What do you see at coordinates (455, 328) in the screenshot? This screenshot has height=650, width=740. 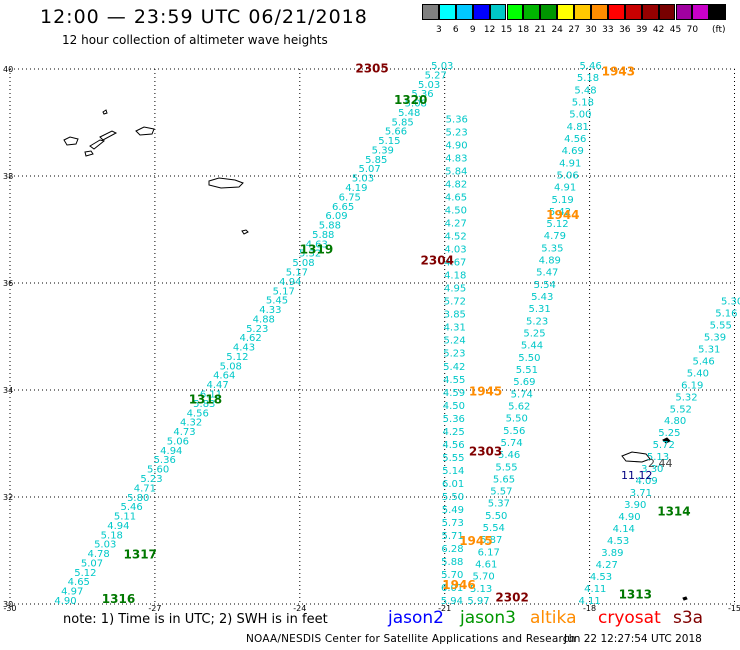 I see `swh-value: 4.31` at bounding box center [455, 328].